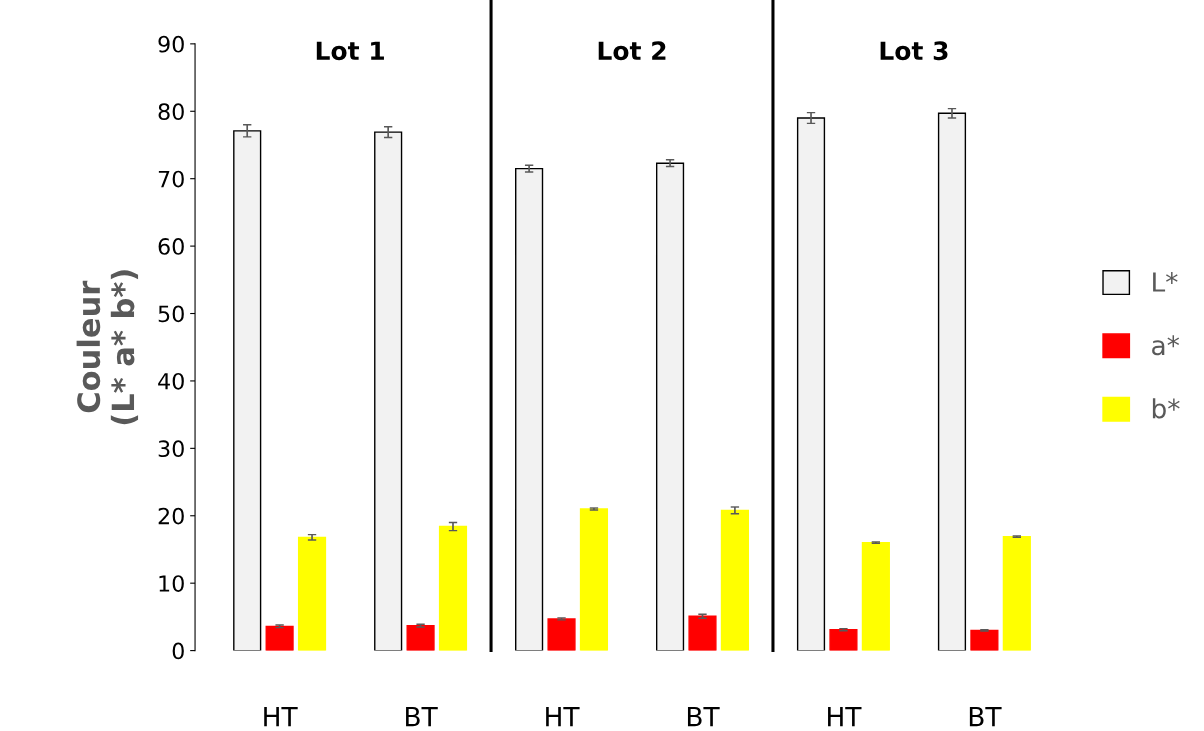 The image size is (1204, 731). Describe the element at coordinates (1166, 345) in the screenshot. I see `legend-label: a*` at that location.